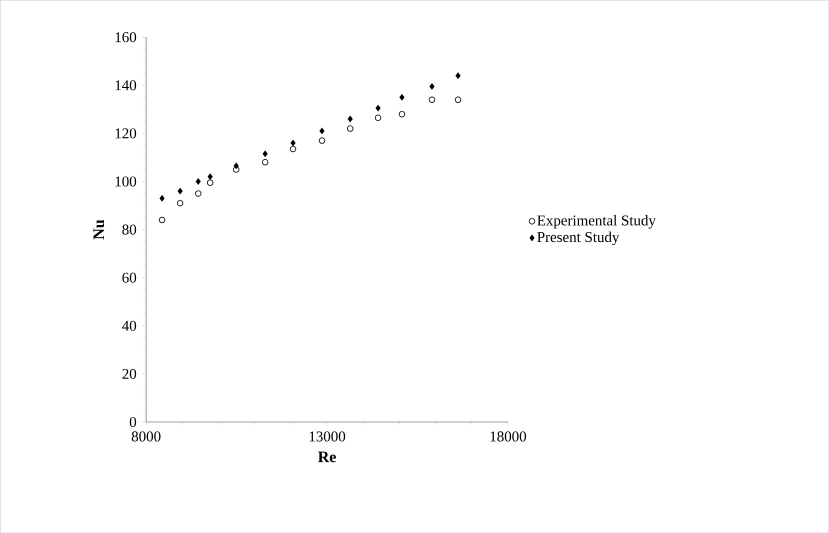  Describe the element at coordinates (327, 457) in the screenshot. I see `x-axis-title: Re` at that location.